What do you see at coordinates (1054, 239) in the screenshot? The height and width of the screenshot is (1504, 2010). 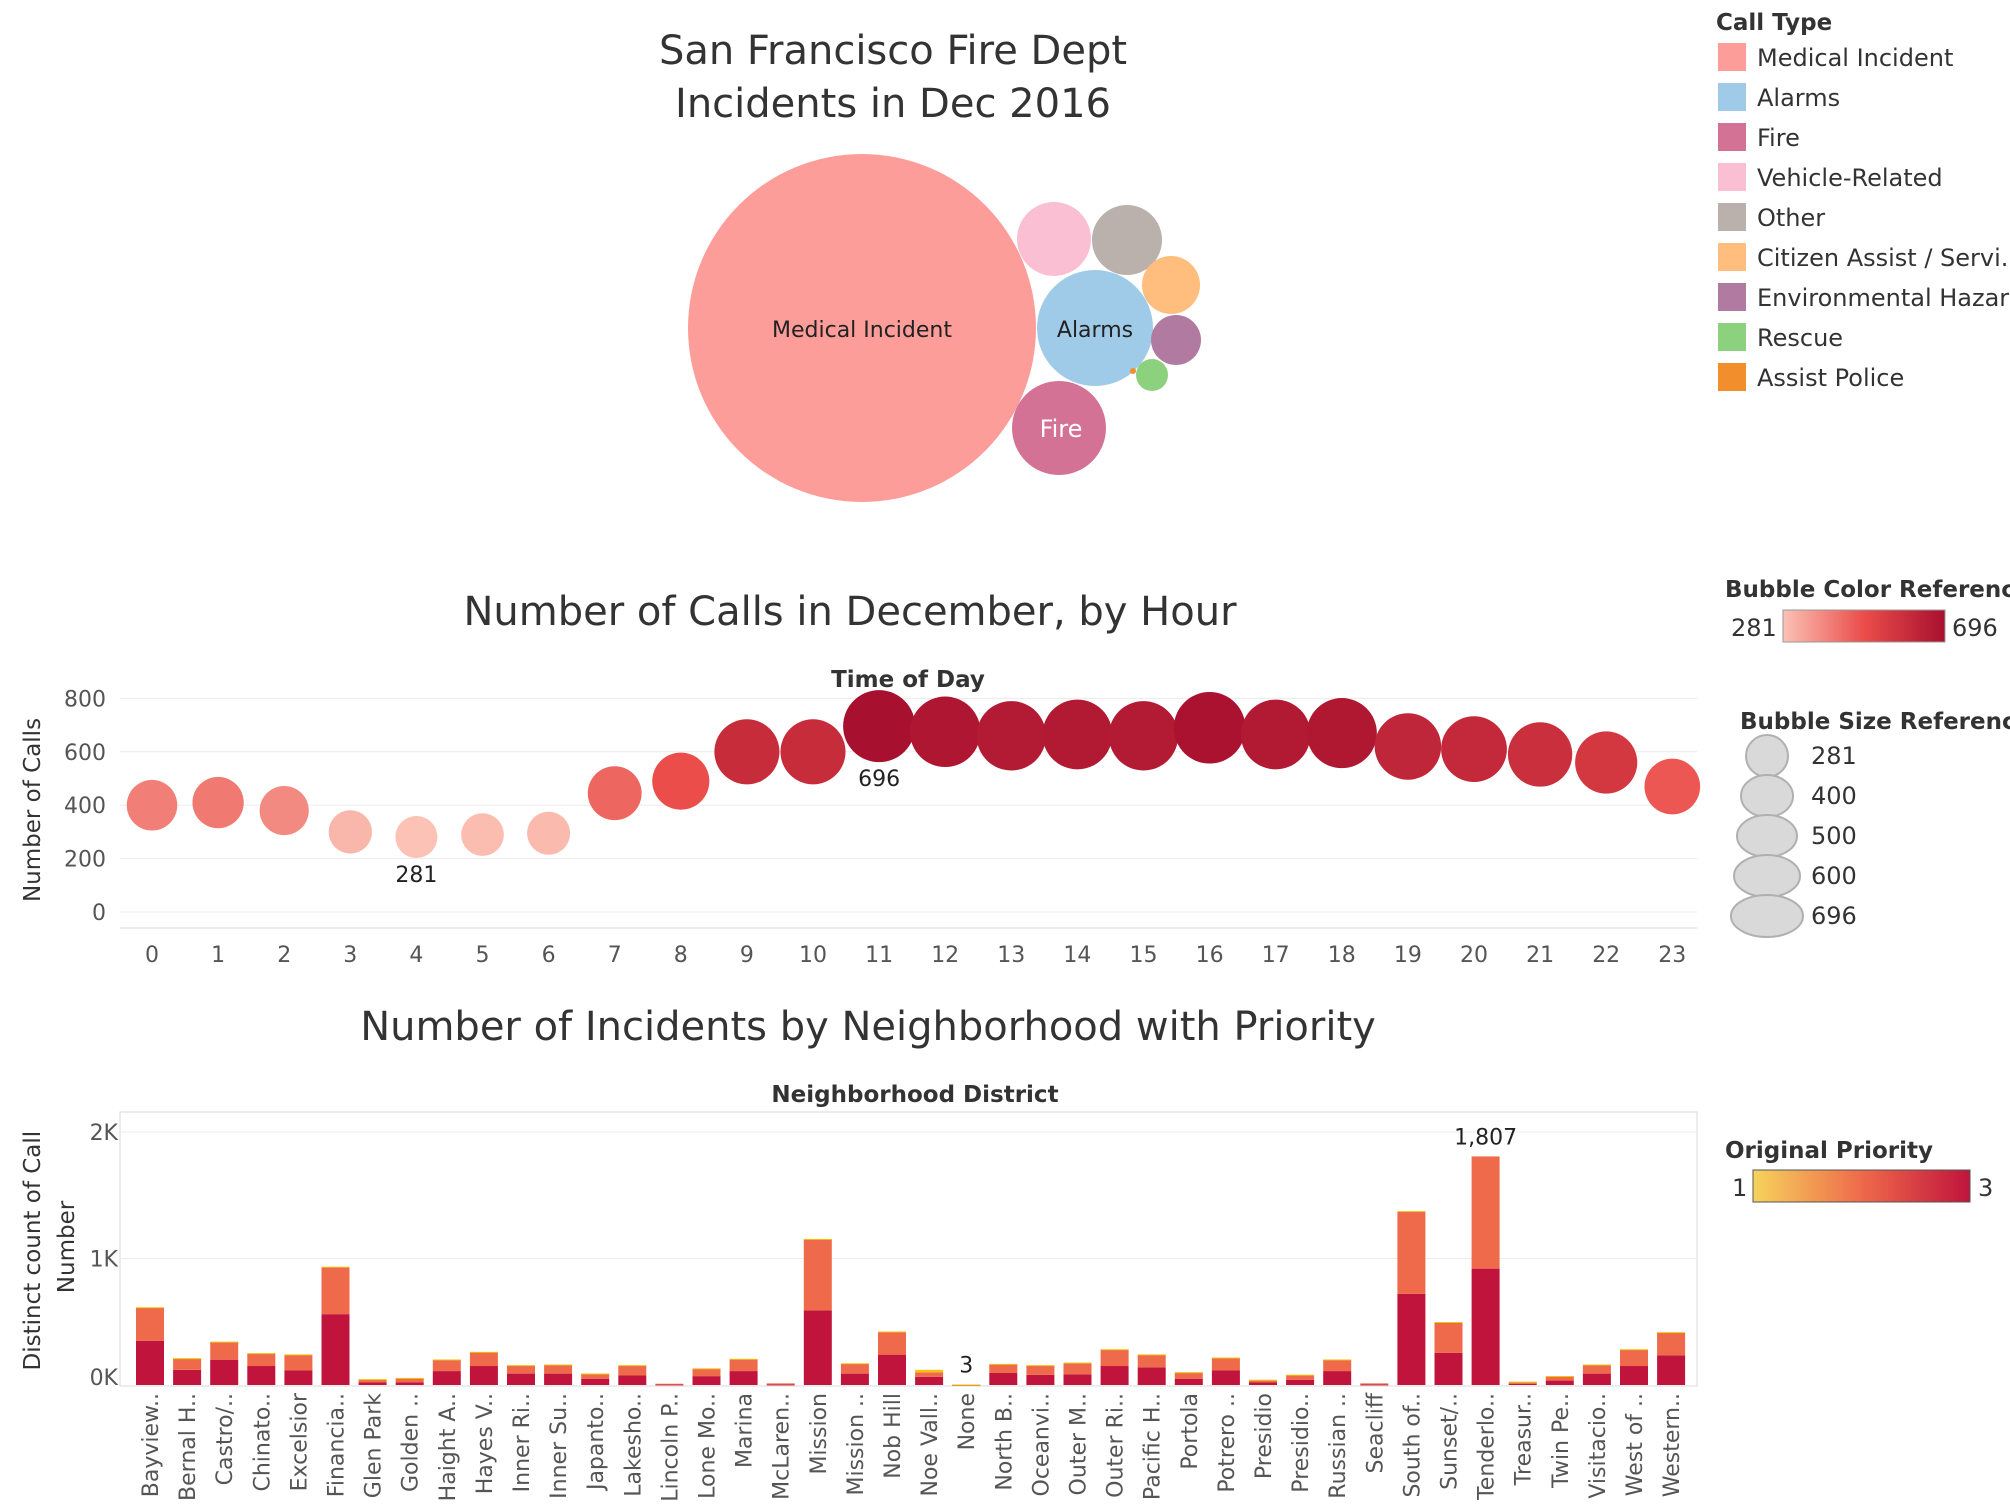 I see `bubble-vehicle-related` at bounding box center [1054, 239].